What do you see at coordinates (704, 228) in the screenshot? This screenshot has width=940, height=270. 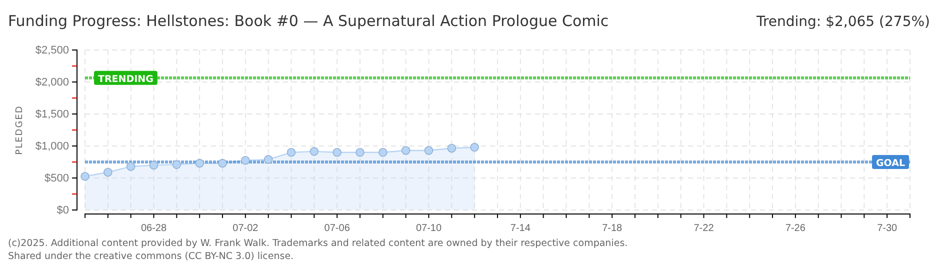 I see `x-tick-label: 7-22` at bounding box center [704, 228].